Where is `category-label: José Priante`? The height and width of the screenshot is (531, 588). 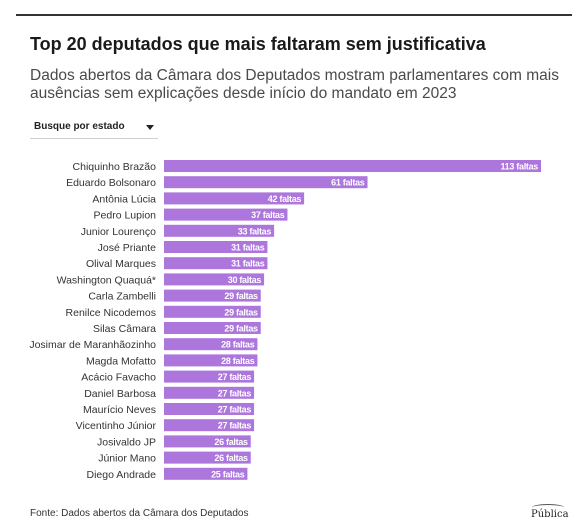 category-label: José Priante is located at coordinates (127, 248).